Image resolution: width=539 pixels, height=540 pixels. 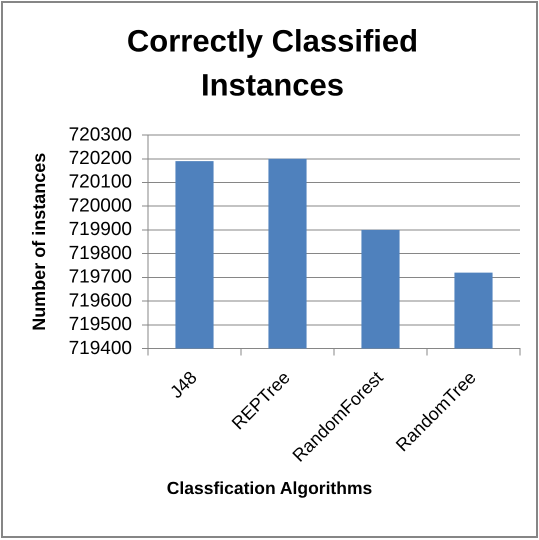 What do you see at coordinates (100, 182) in the screenshot?
I see `y-tick-label: 720100` at bounding box center [100, 182].